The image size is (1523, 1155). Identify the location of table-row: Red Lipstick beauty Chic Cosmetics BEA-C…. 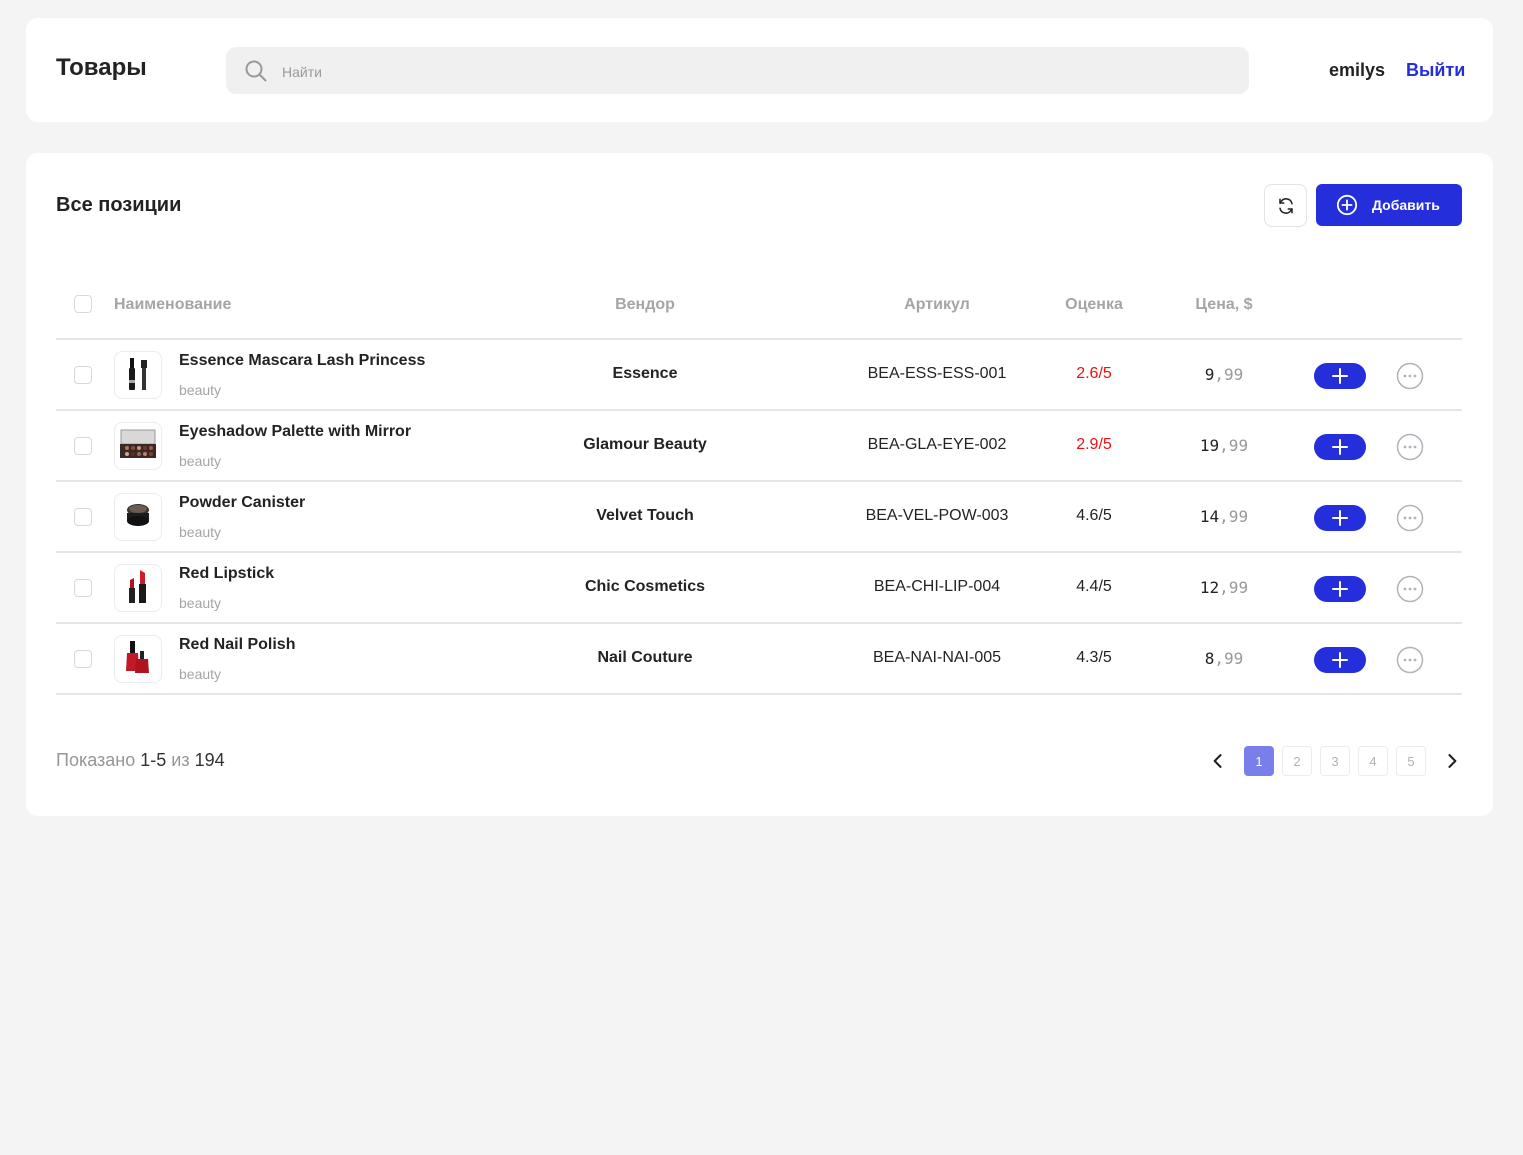
(759, 588).